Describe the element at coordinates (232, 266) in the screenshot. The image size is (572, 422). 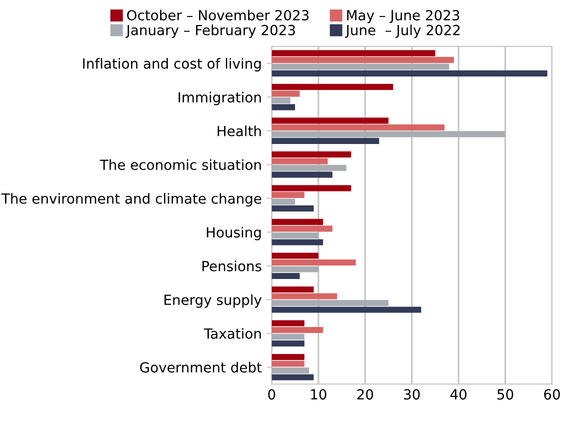
I see `y-tick-label: Pensions` at that location.